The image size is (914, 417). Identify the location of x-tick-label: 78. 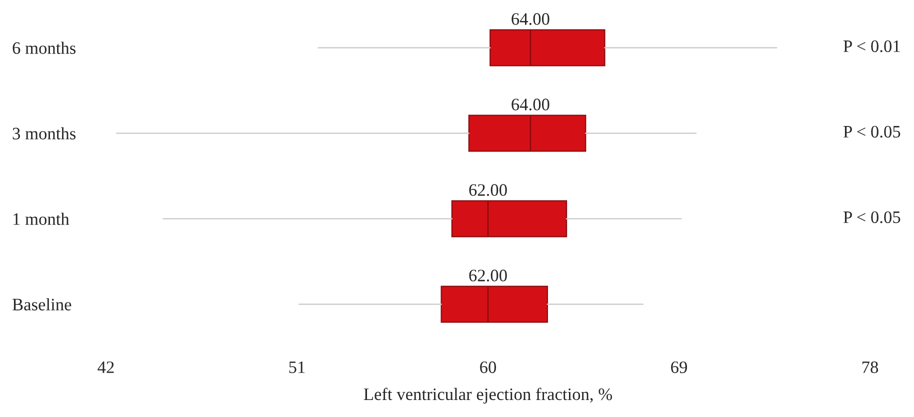
(870, 367).